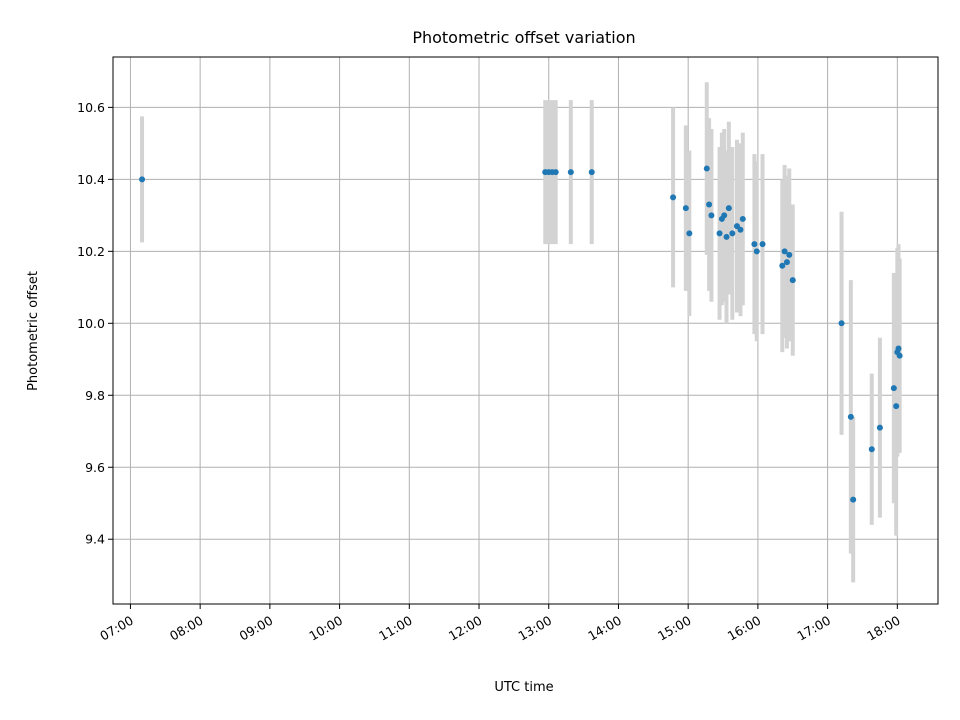  I want to click on x-tick-label: 16:00, so click(744, 628).